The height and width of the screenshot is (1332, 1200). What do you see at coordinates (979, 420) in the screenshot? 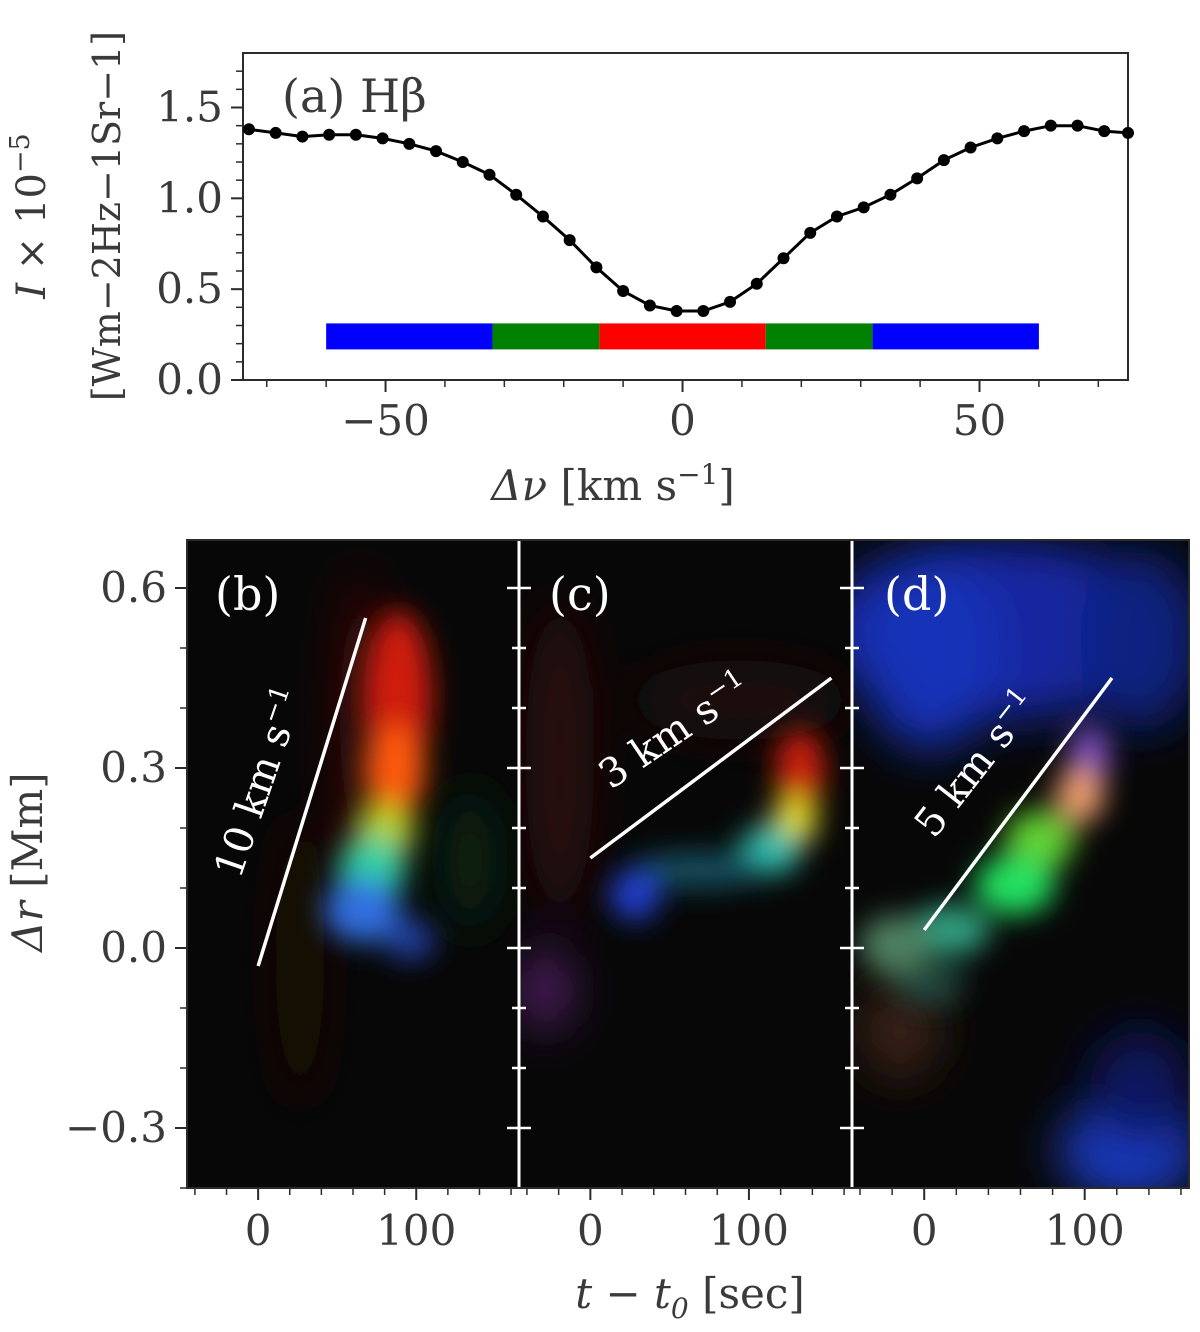
I see `x-tick-label: 50` at bounding box center [979, 420].